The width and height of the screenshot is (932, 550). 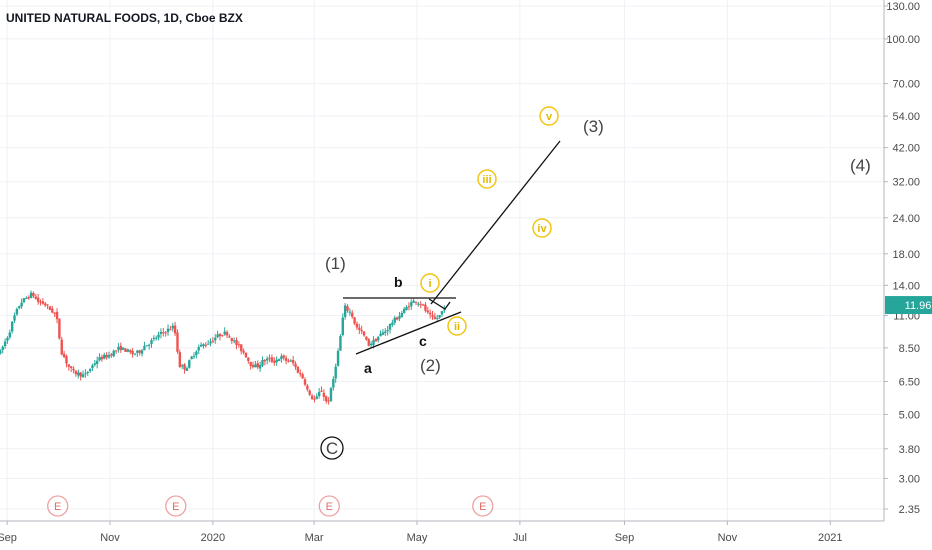 What do you see at coordinates (909, 510) in the screenshot?
I see `price-tick-label: 2.35` at bounding box center [909, 510].